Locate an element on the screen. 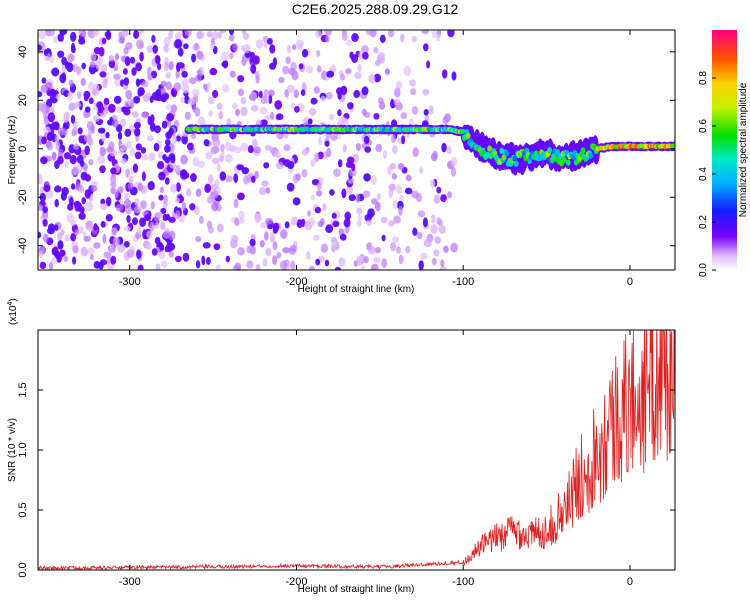 The image size is (750, 600). cb-tick-label: 0.0 is located at coordinates (703, 270).